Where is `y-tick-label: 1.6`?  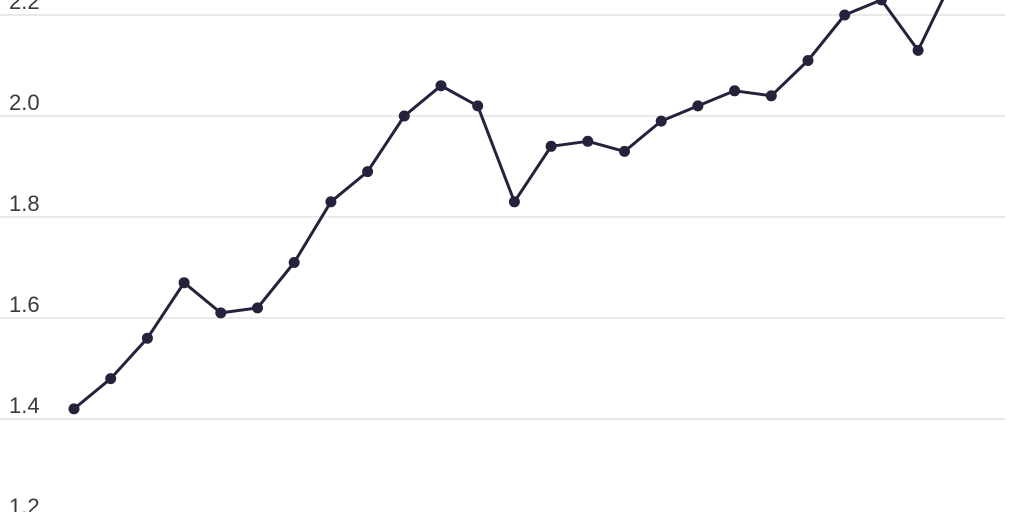 y-tick-label: 1.6 is located at coordinates (24, 304).